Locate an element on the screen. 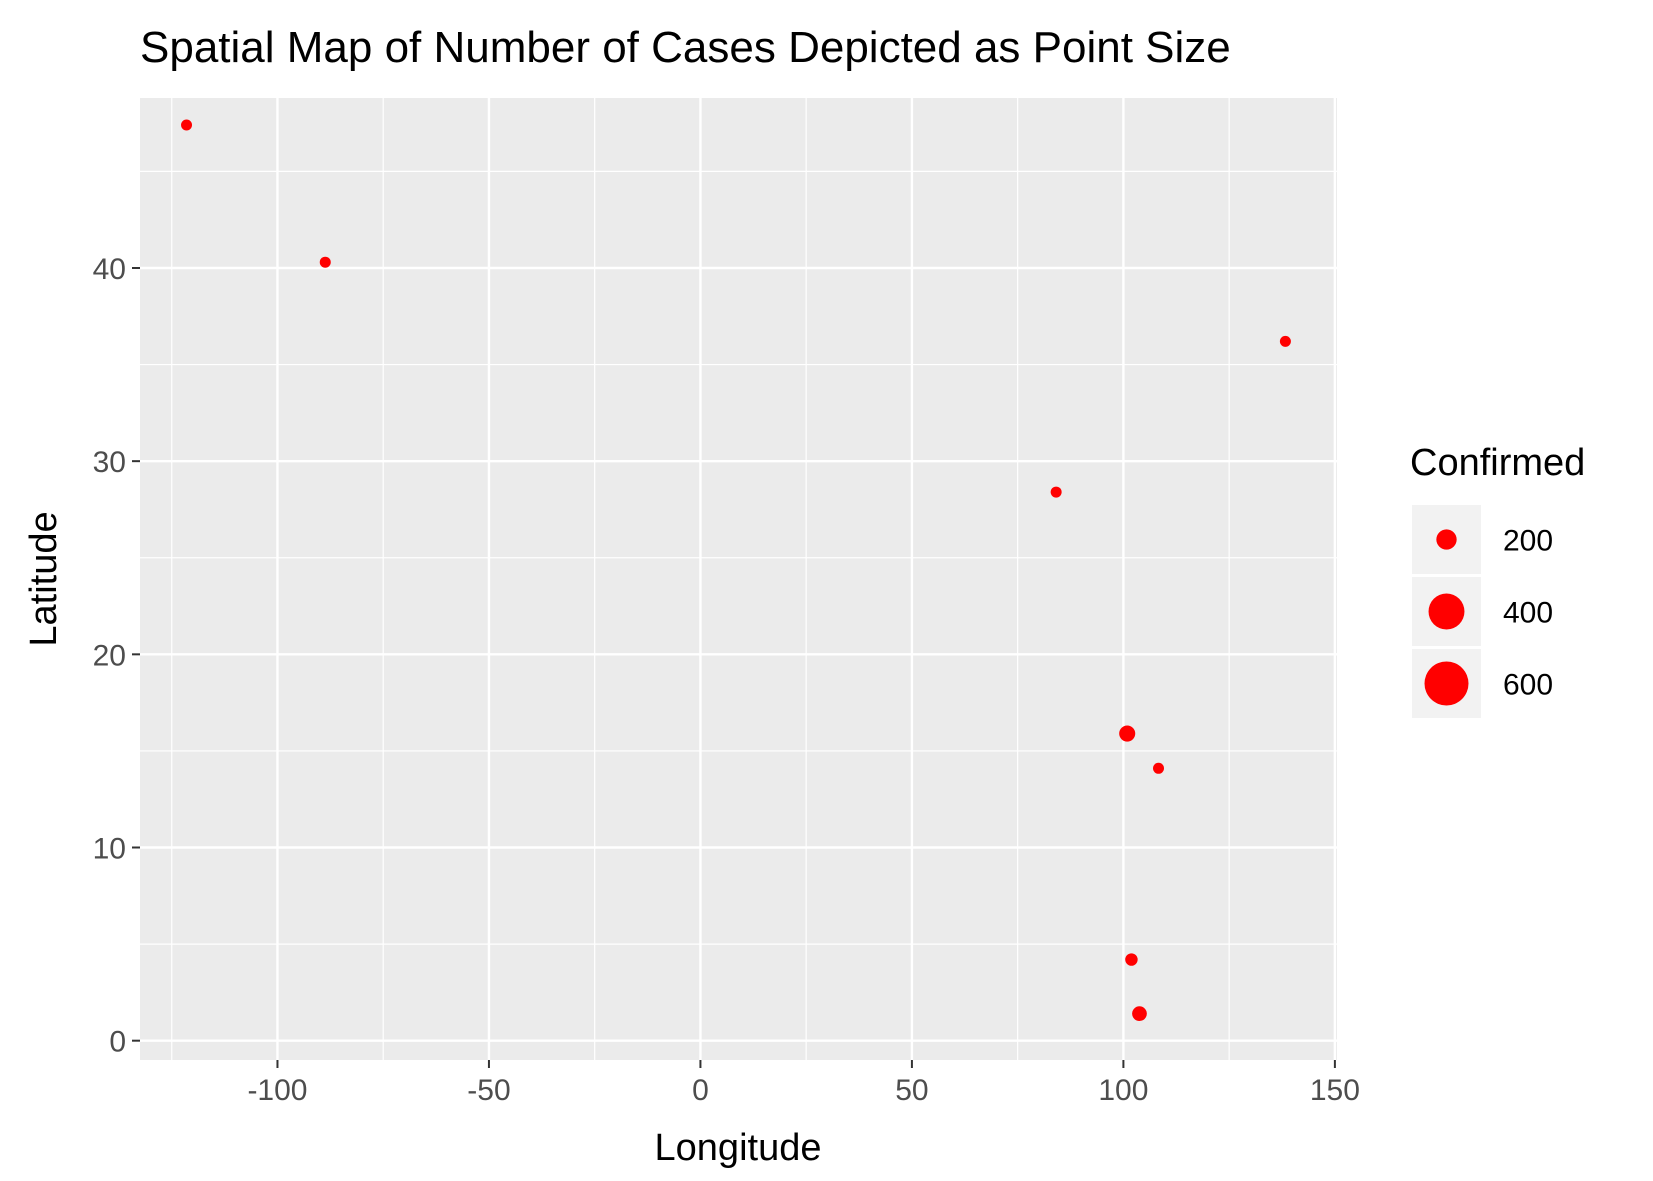 The image size is (1653, 1181). x-tick-label: 0 is located at coordinates (700, 1090).